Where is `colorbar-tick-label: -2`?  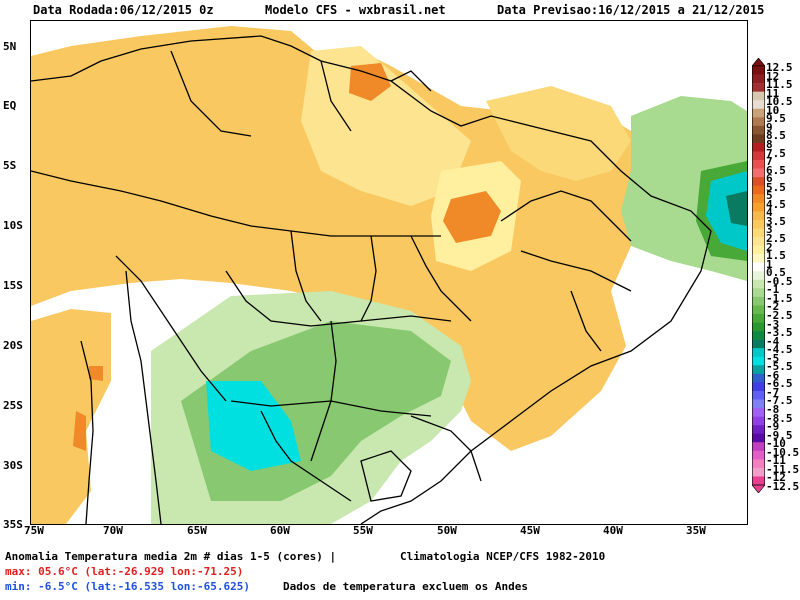
colorbar-tick-label: -2 is located at coordinates (773, 307).